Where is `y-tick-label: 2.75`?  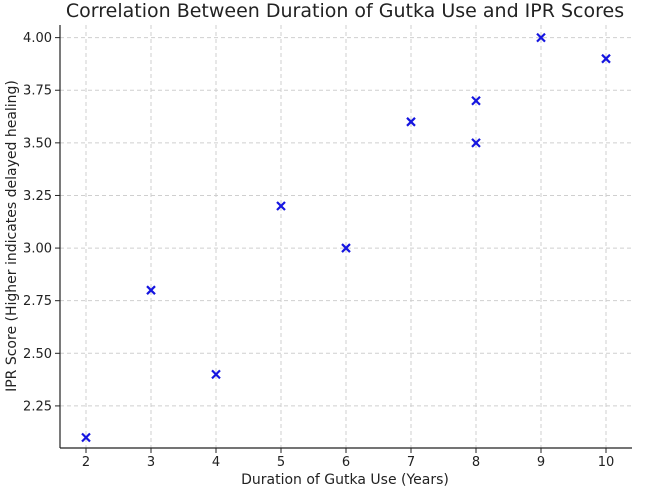 y-tick-label: 2.75 is located at coordinates (37, 301).